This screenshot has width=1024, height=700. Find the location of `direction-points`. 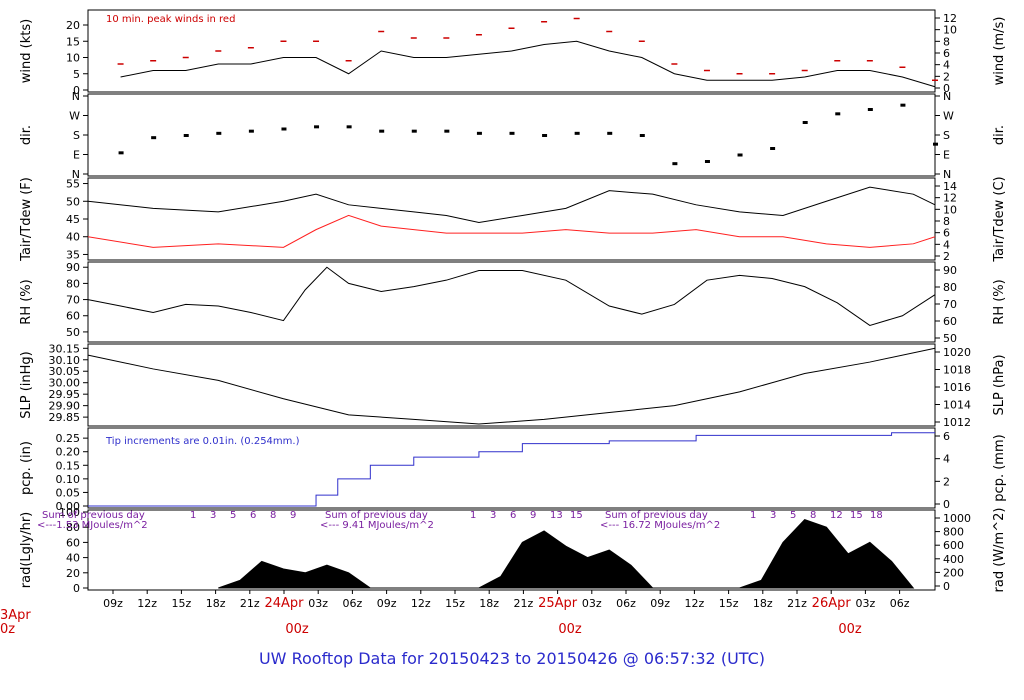

direction-points is located at coordinates (528, 134).